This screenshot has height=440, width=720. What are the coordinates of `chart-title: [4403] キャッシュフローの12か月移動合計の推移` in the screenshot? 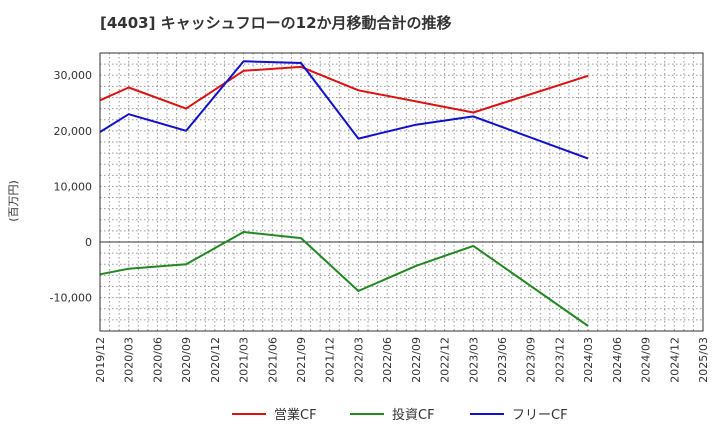 It's located at (276, 23).